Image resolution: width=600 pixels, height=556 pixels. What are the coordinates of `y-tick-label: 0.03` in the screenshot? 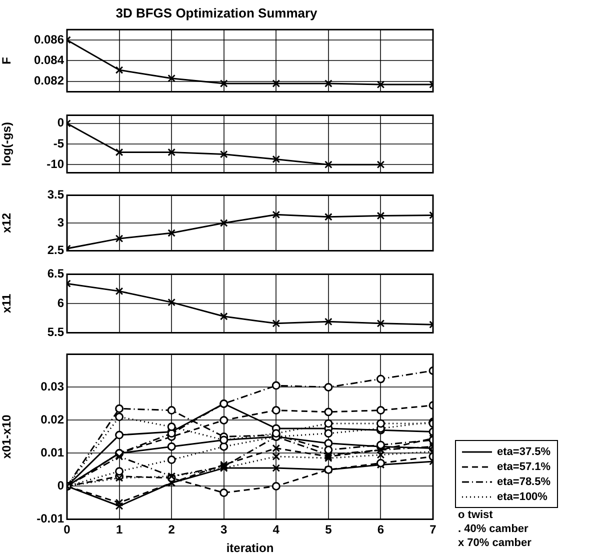 It's located at (52, 387).